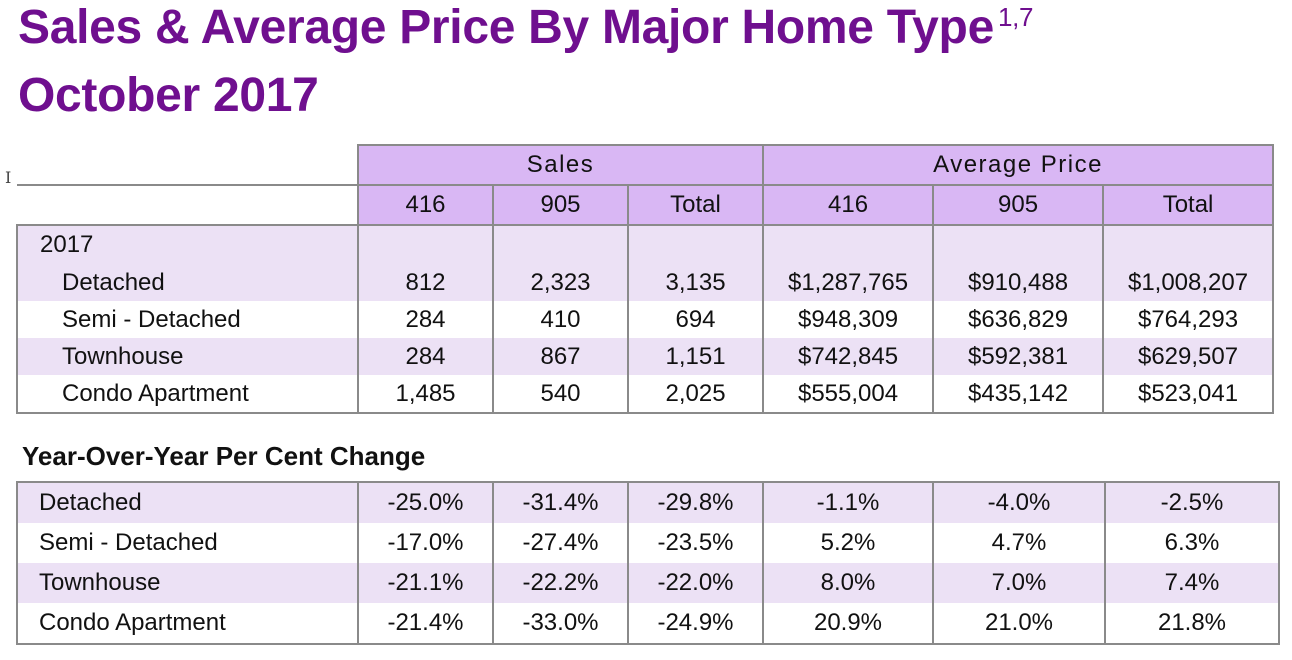 The image size is (1292, 660). What do you see at coordinates (1015, 17) in the screenshot?
I see `title-footnote: 1,7` at bounding box center [1015, 17].